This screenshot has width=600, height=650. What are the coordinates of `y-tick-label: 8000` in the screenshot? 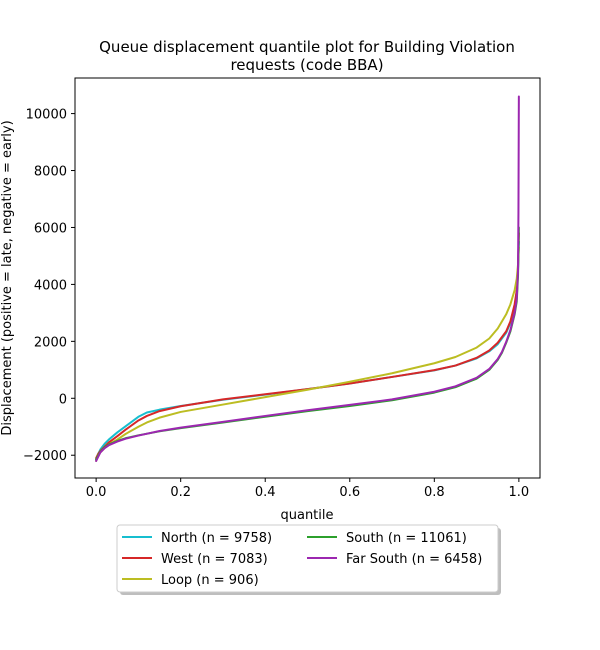 It's located at (50, 172).